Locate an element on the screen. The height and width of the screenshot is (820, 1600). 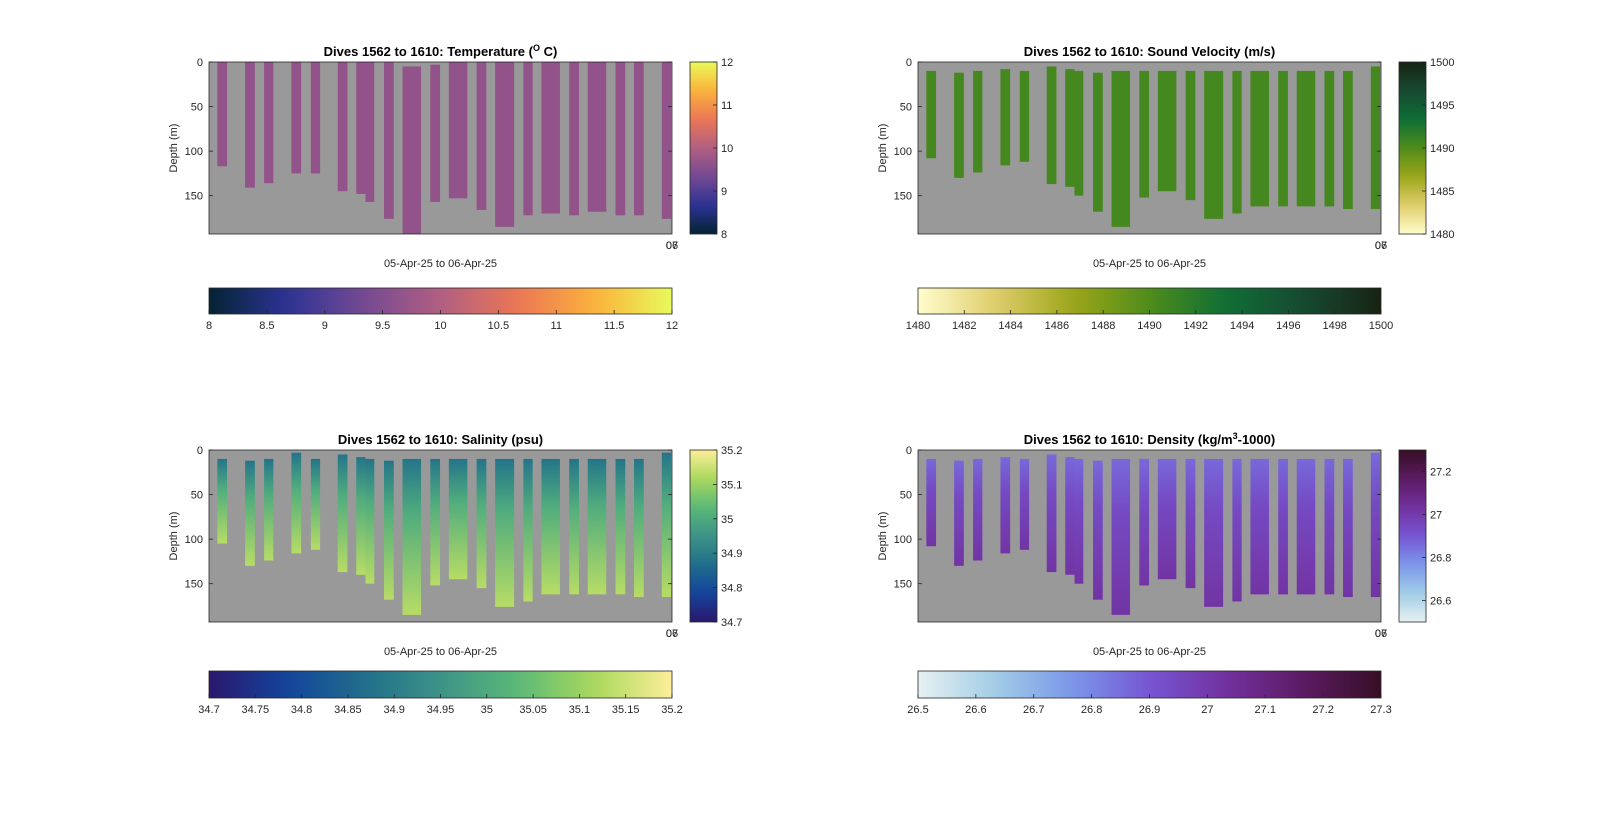
bottom-colorbar-tick-label: 34.75 is located at coordinates (256, 710).